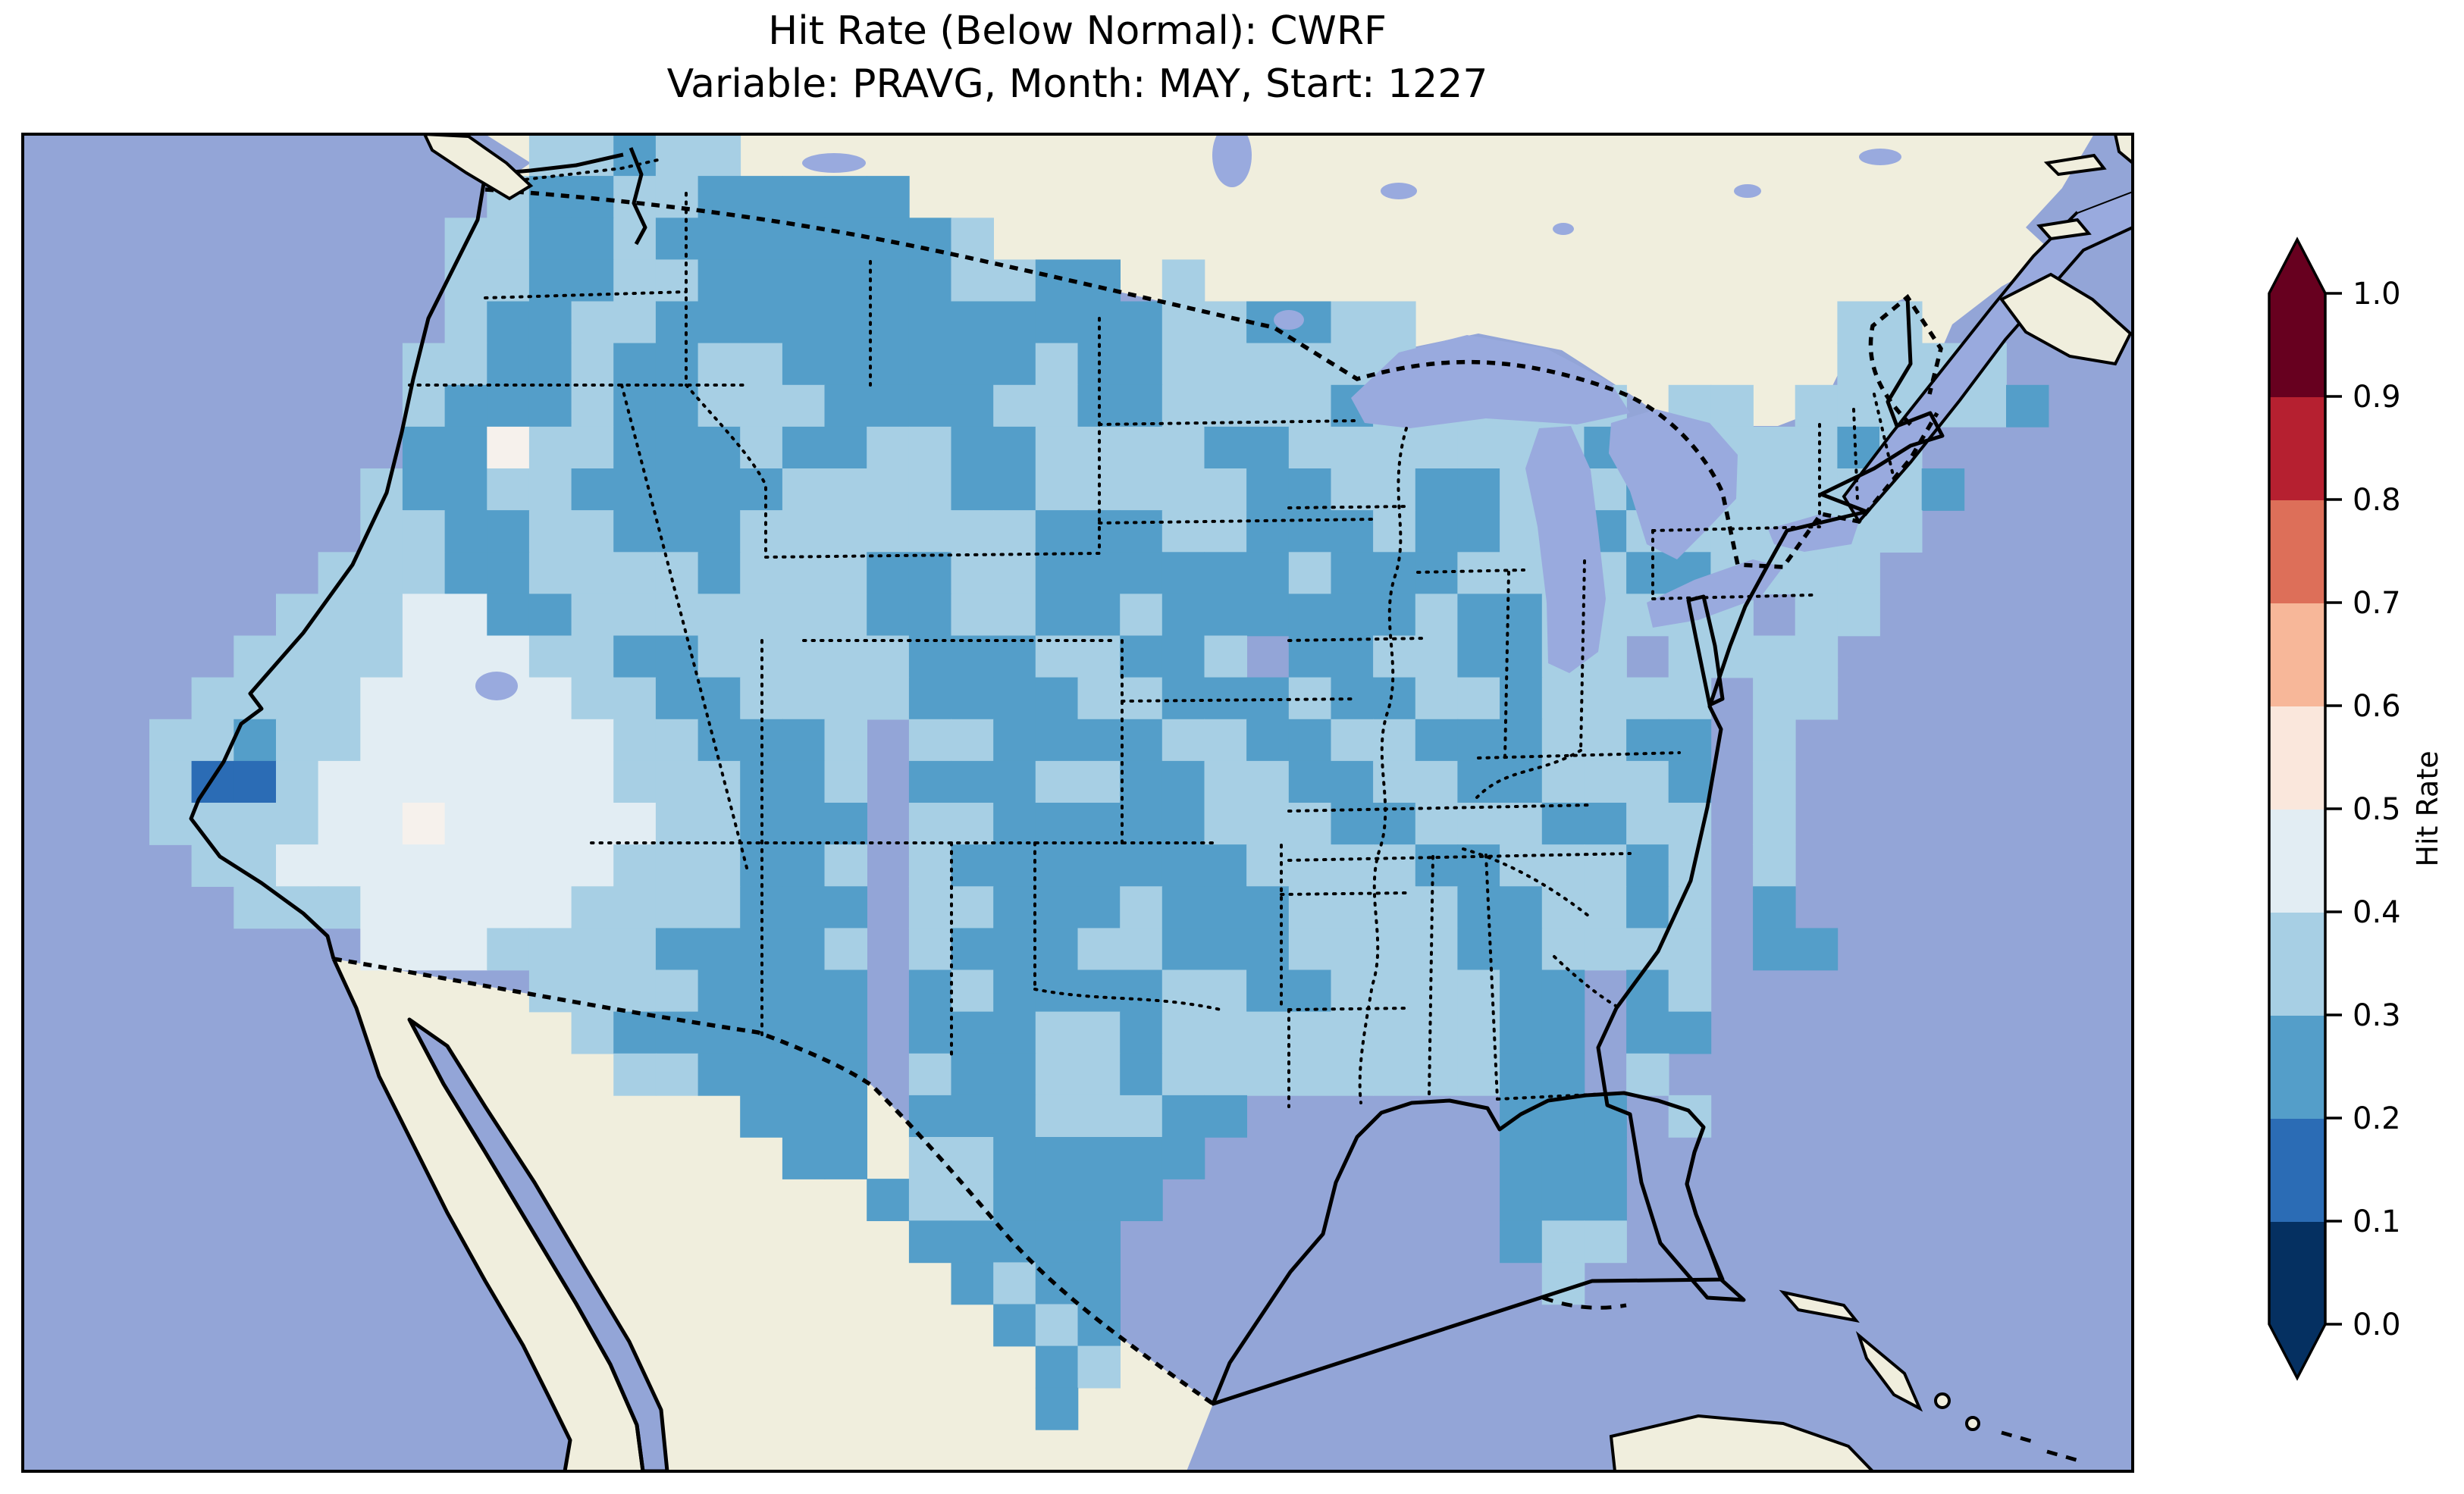 This screenshot has width=2464, height=1494. I want to click on vancouver-island, so click(478, 167).